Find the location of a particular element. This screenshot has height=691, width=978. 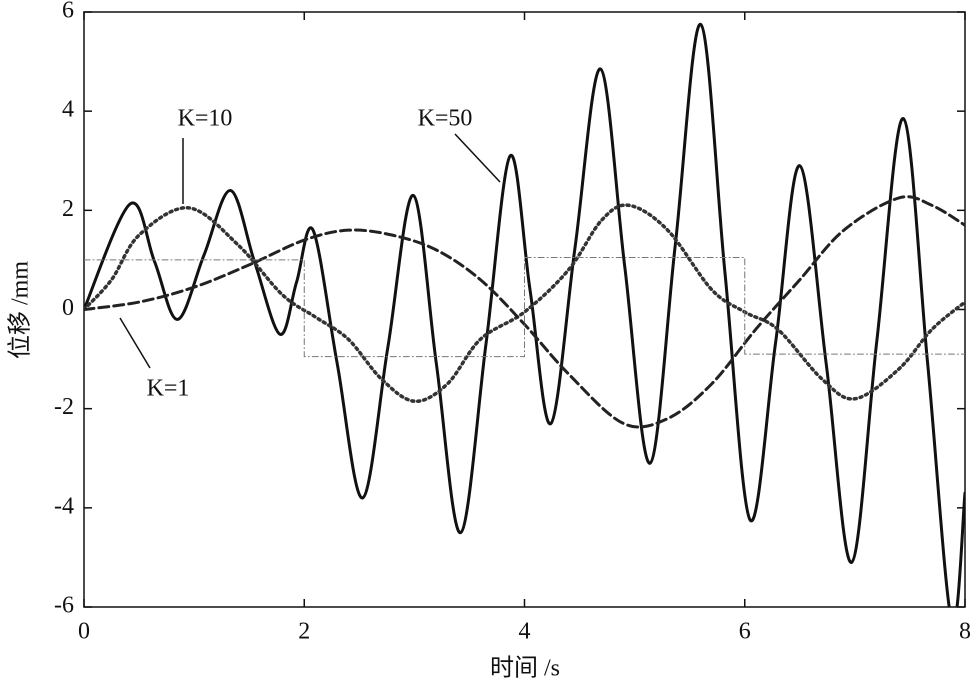

y-tick-label: 0 is located at coordinates (68, 308).